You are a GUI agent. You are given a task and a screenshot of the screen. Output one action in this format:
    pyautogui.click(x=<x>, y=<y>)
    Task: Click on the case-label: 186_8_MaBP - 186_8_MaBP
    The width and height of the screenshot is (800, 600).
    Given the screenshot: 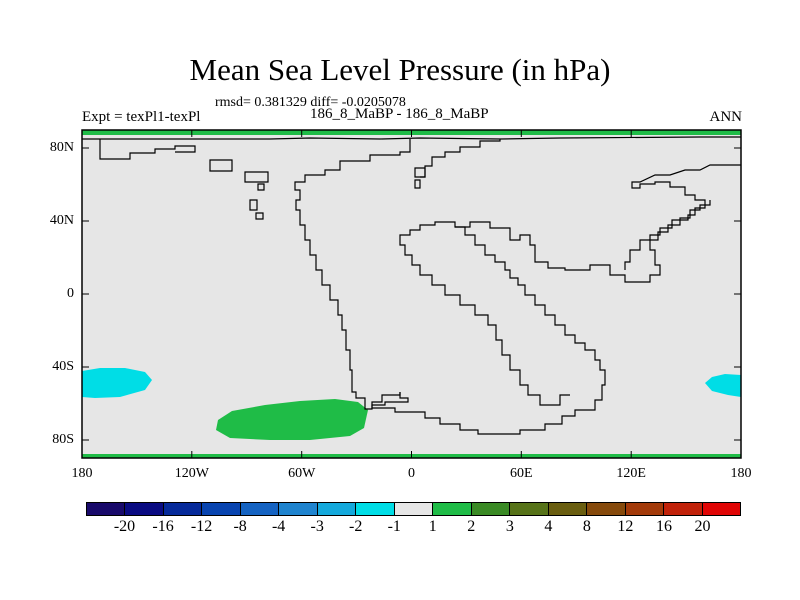 What is the action you would take?
    pyautogui.click(x=399, y=114)
    